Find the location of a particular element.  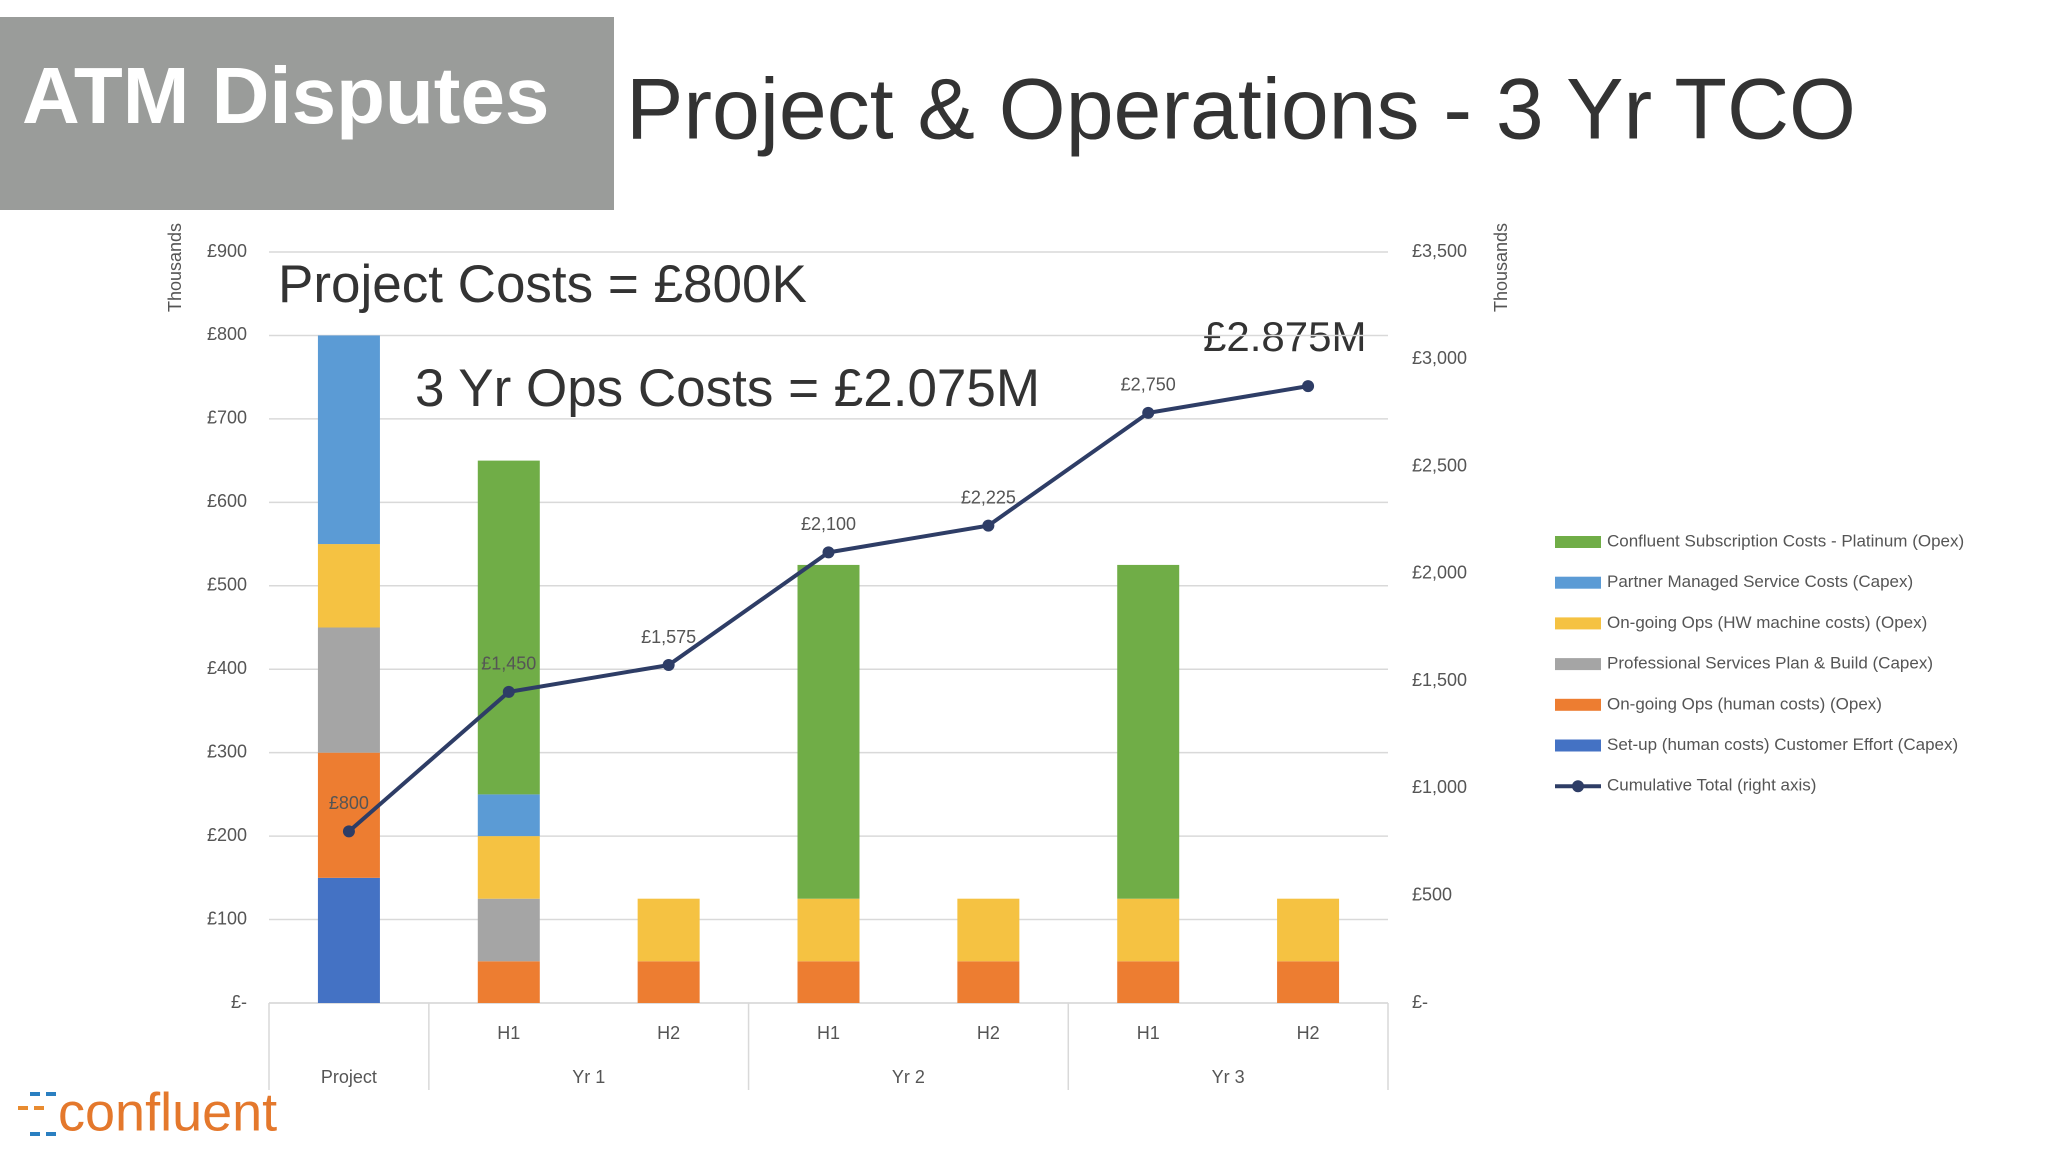

y2-tick-label: £500 is located at coordinates (1432, 894).